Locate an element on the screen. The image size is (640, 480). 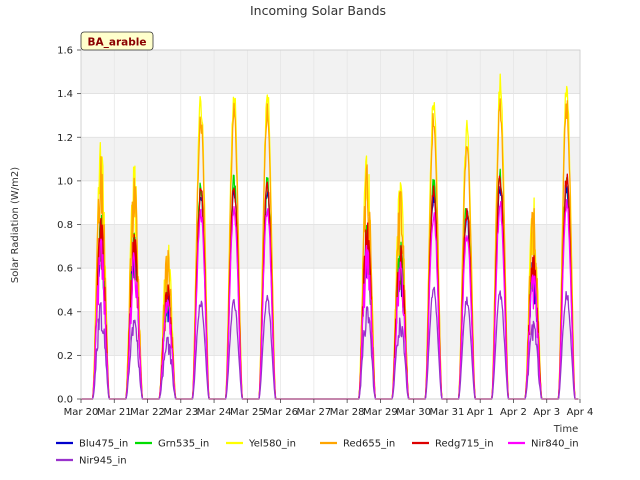
x-tick-label: Mar 23 is located at coordinates (180, 412).